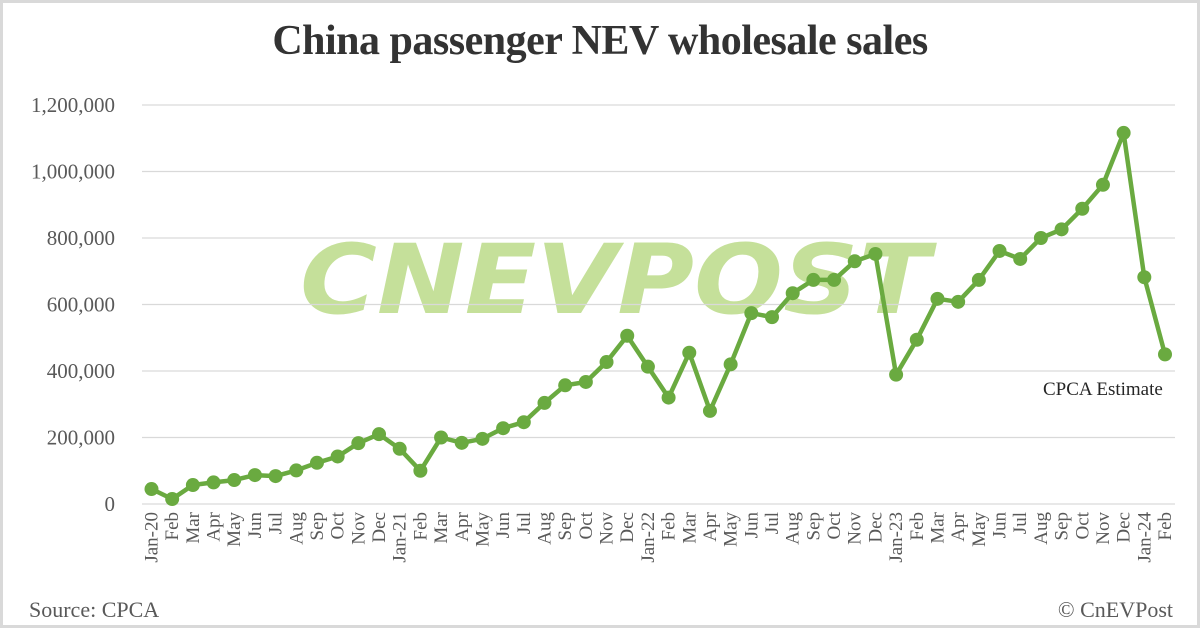 This screenshot has width=1200, height=628. I want to click on x-tick-label: Jan-21, so click(400, 537).